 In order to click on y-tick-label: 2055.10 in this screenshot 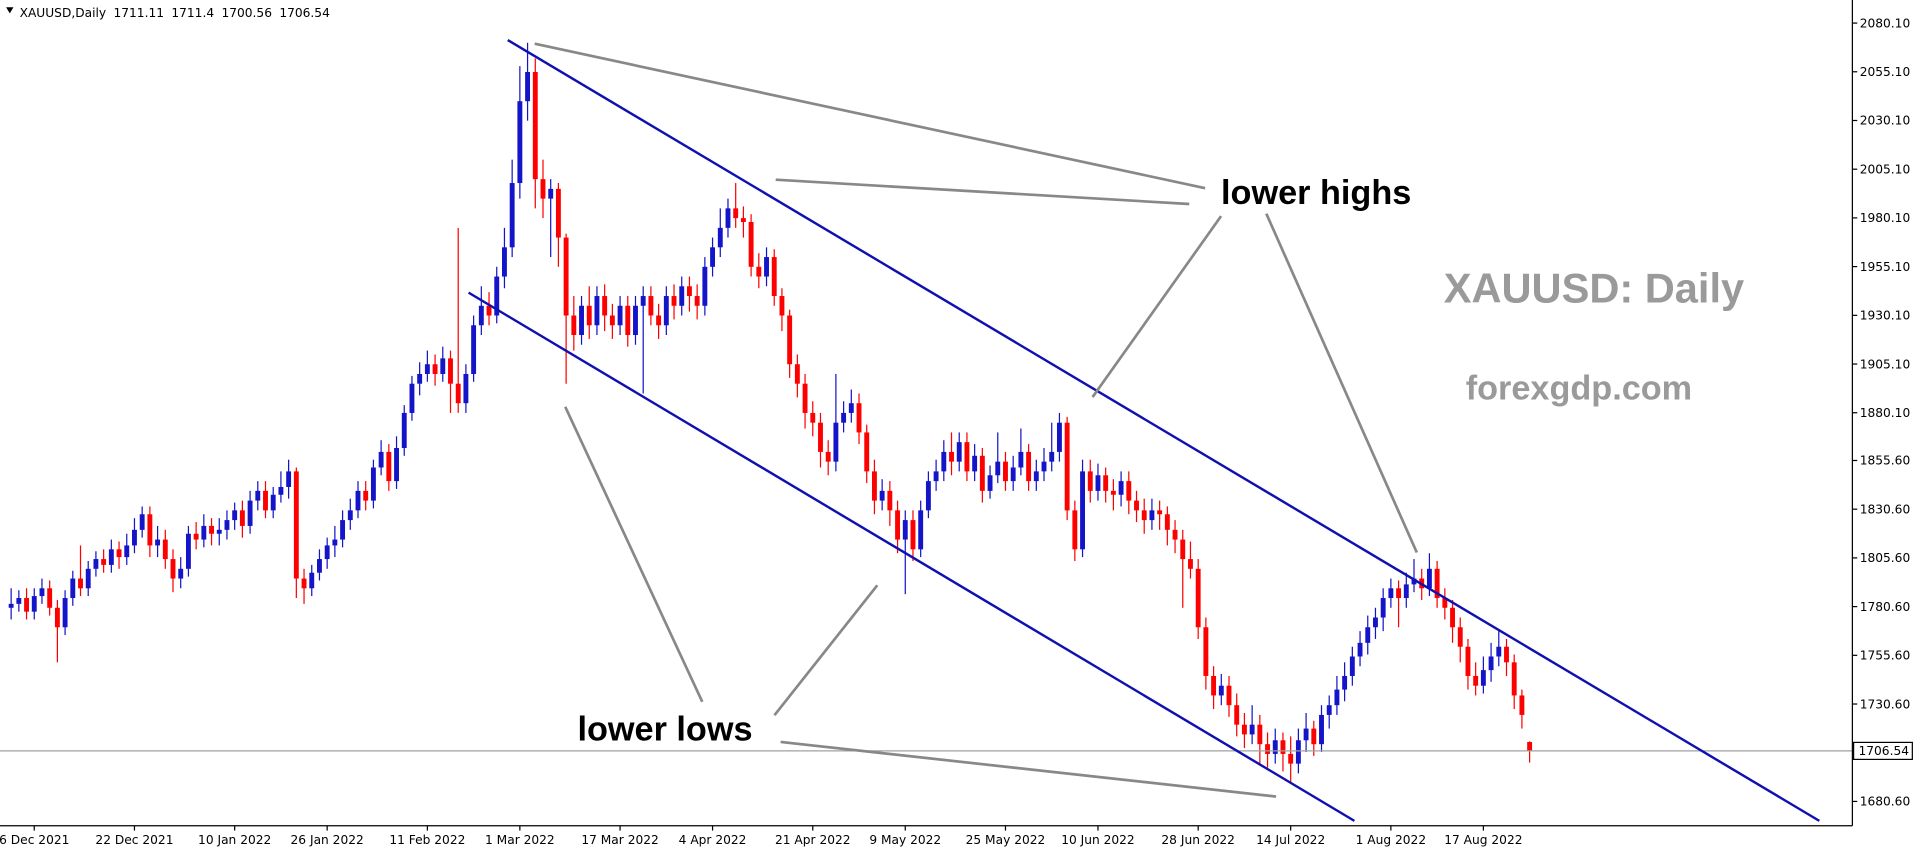, I will do `click(1885, 72)`.